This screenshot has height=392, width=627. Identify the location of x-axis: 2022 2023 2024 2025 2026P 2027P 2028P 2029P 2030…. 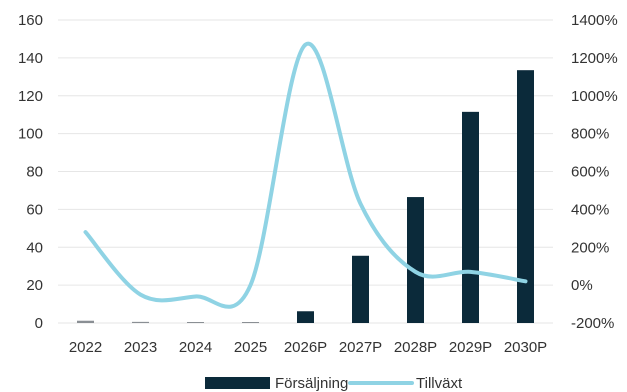
(308, 347).